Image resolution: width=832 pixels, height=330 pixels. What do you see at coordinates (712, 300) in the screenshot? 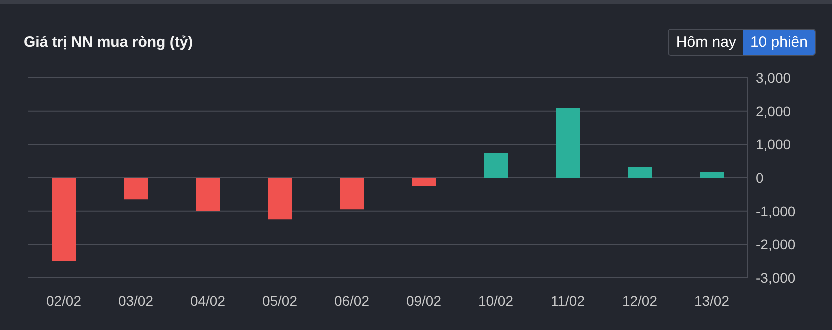
I see `x-tick-label: 13/02` at bounding box center [712, 300].